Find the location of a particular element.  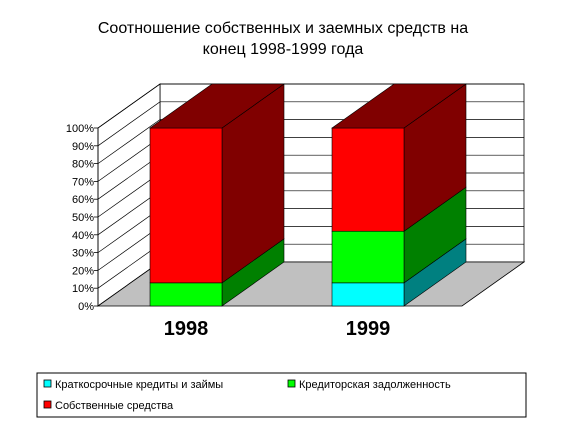

y-tick-label: 90% is located at coordinates (83, 147).